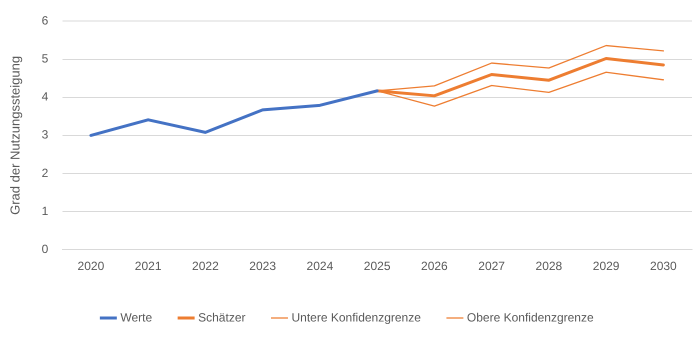  I want to click on x-tick-label: 2028, so click(549, 266).